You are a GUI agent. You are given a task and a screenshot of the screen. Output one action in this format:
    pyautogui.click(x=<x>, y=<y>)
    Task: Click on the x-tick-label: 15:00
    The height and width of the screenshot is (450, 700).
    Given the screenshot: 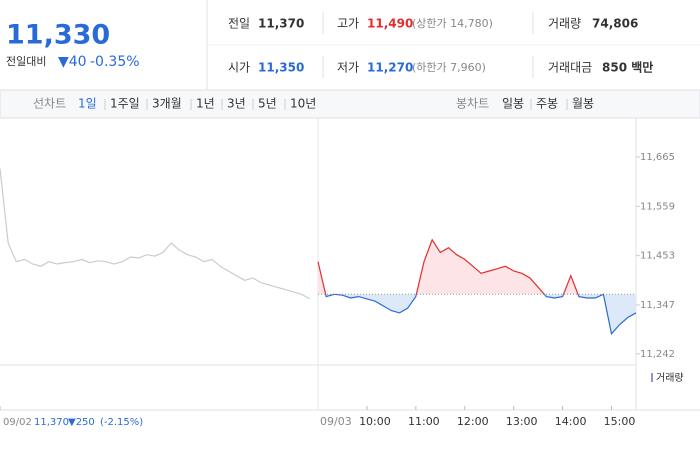 What is the action you would take?
    pyautogui.click(x=620, y=421)
    